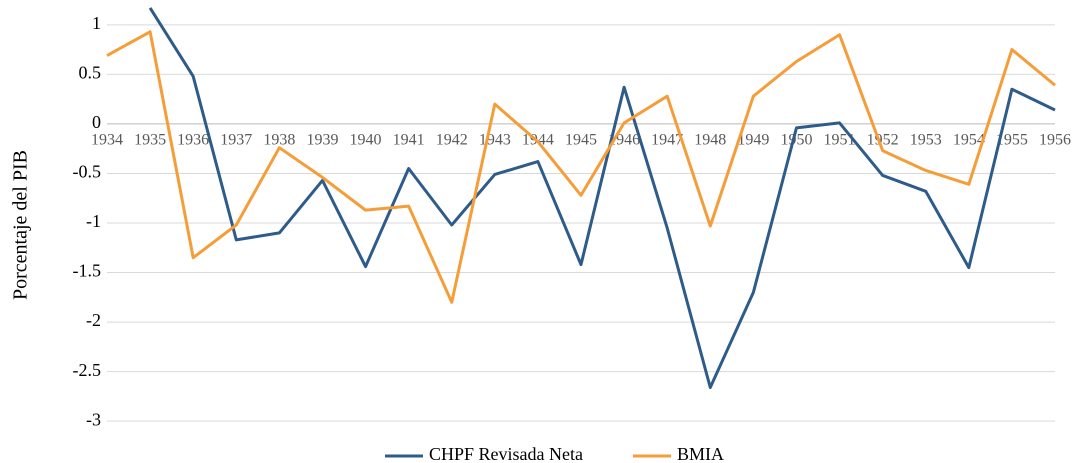 The width and height of the screenshot is (1076, 463). What do you see at coordinates (93, 419) in the screenshot?
I see `y-tick-label: -3` at bounding box center [93, 419].